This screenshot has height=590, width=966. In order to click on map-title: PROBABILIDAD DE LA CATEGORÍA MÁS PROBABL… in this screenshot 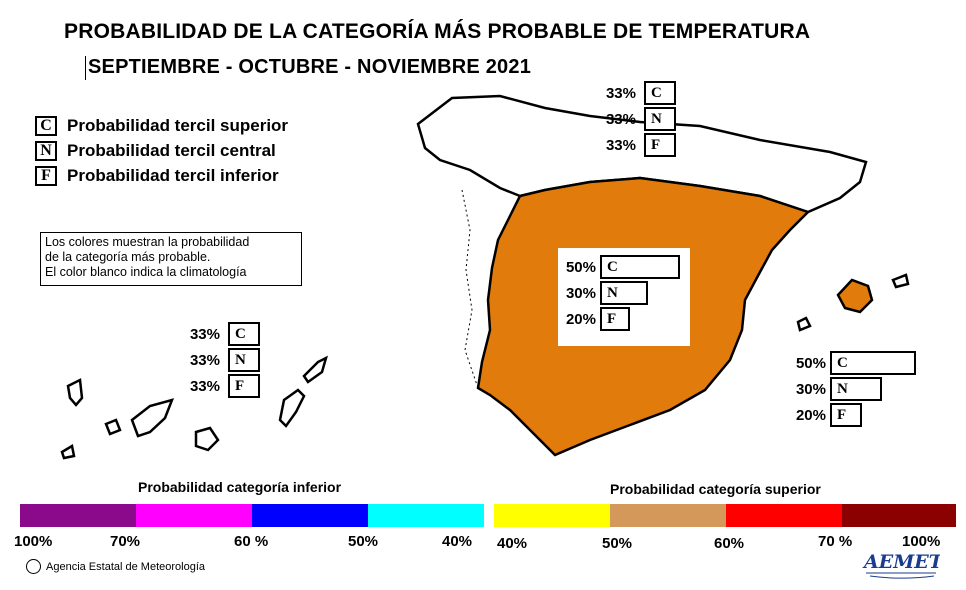, I will do `click(437, 31)`.